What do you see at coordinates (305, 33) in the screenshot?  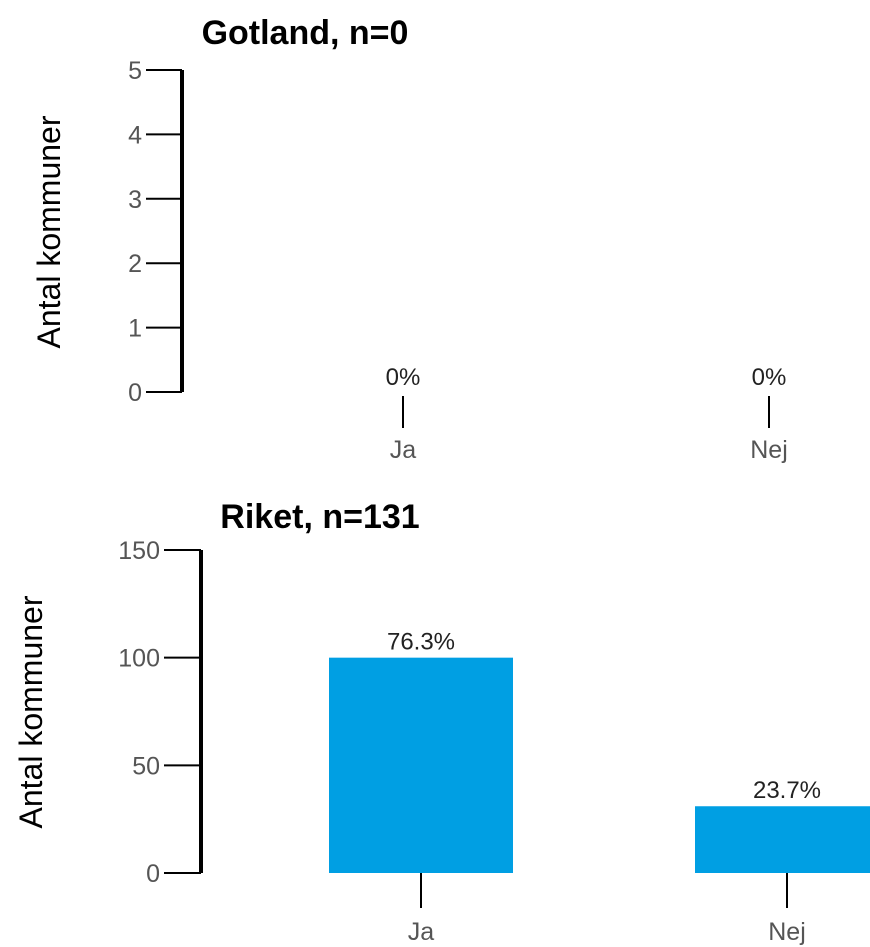 I see `chart-title: Gotland, n=0` at bounding box center [305, 33].